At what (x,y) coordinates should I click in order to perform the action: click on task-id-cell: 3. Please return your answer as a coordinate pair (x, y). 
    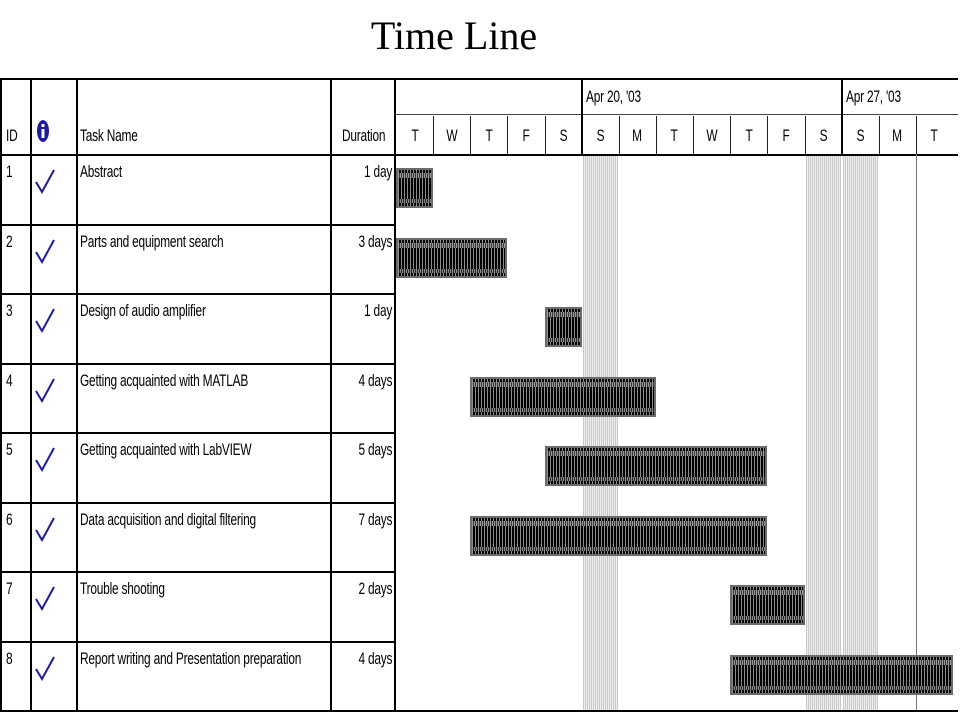
    Looking at the image, I should click on (10, 311).